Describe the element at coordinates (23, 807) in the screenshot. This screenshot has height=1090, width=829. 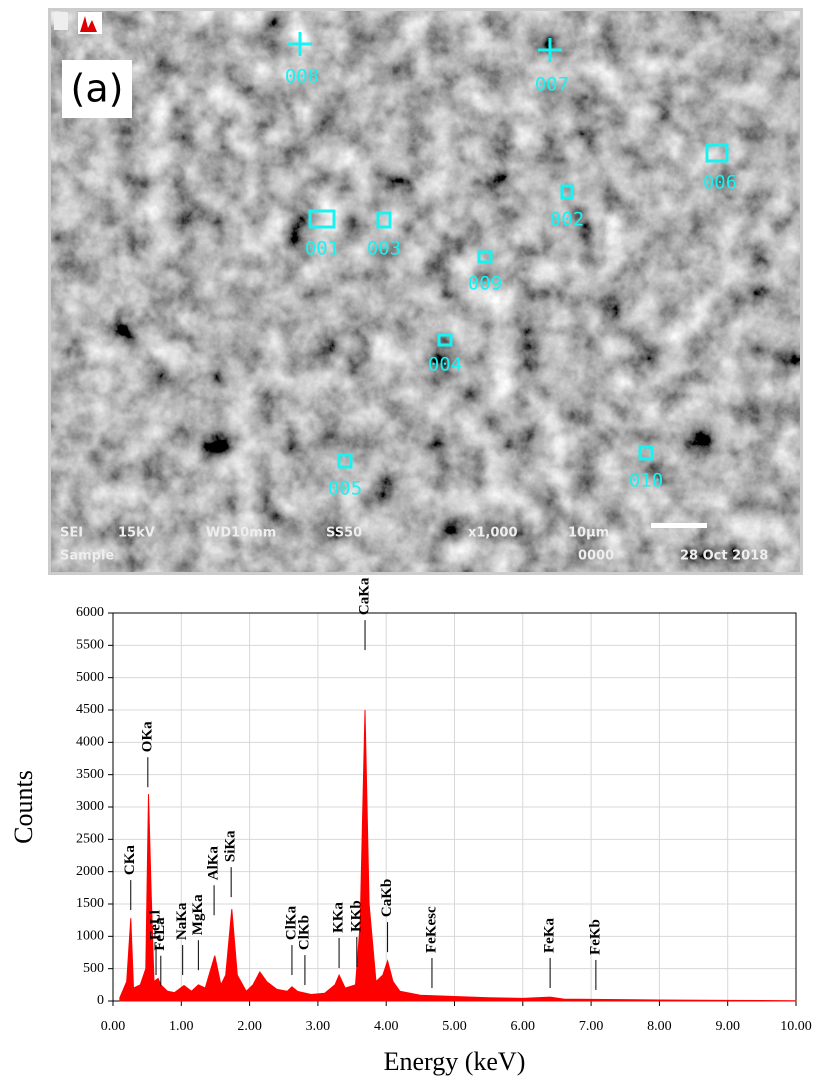
I see `y-axis-title: Counts` at that location.